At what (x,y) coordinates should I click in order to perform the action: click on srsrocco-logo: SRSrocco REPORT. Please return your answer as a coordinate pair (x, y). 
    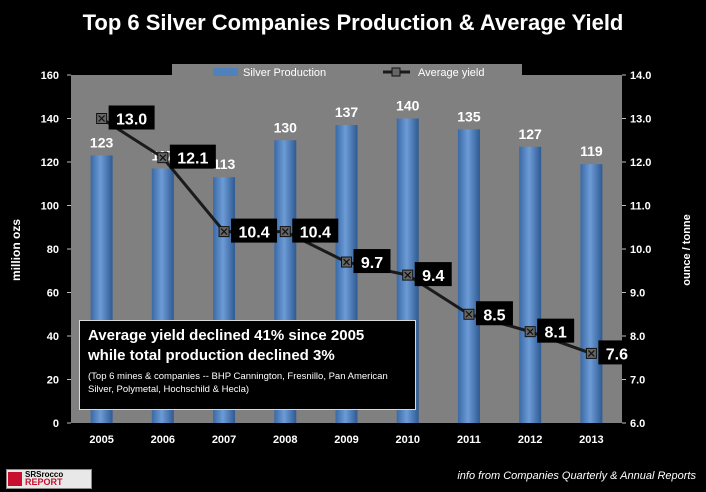
    Looking at the image, I should click on (49, 479).